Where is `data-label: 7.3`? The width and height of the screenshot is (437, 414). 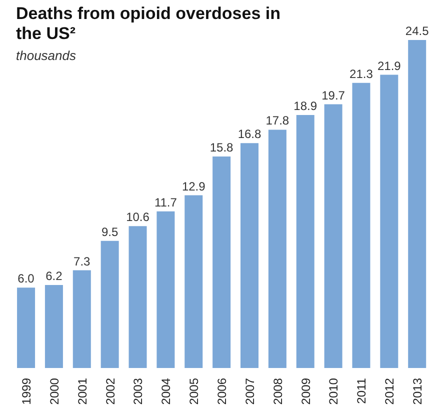
data-label: 7.3 is located at coordinates (82, 261).